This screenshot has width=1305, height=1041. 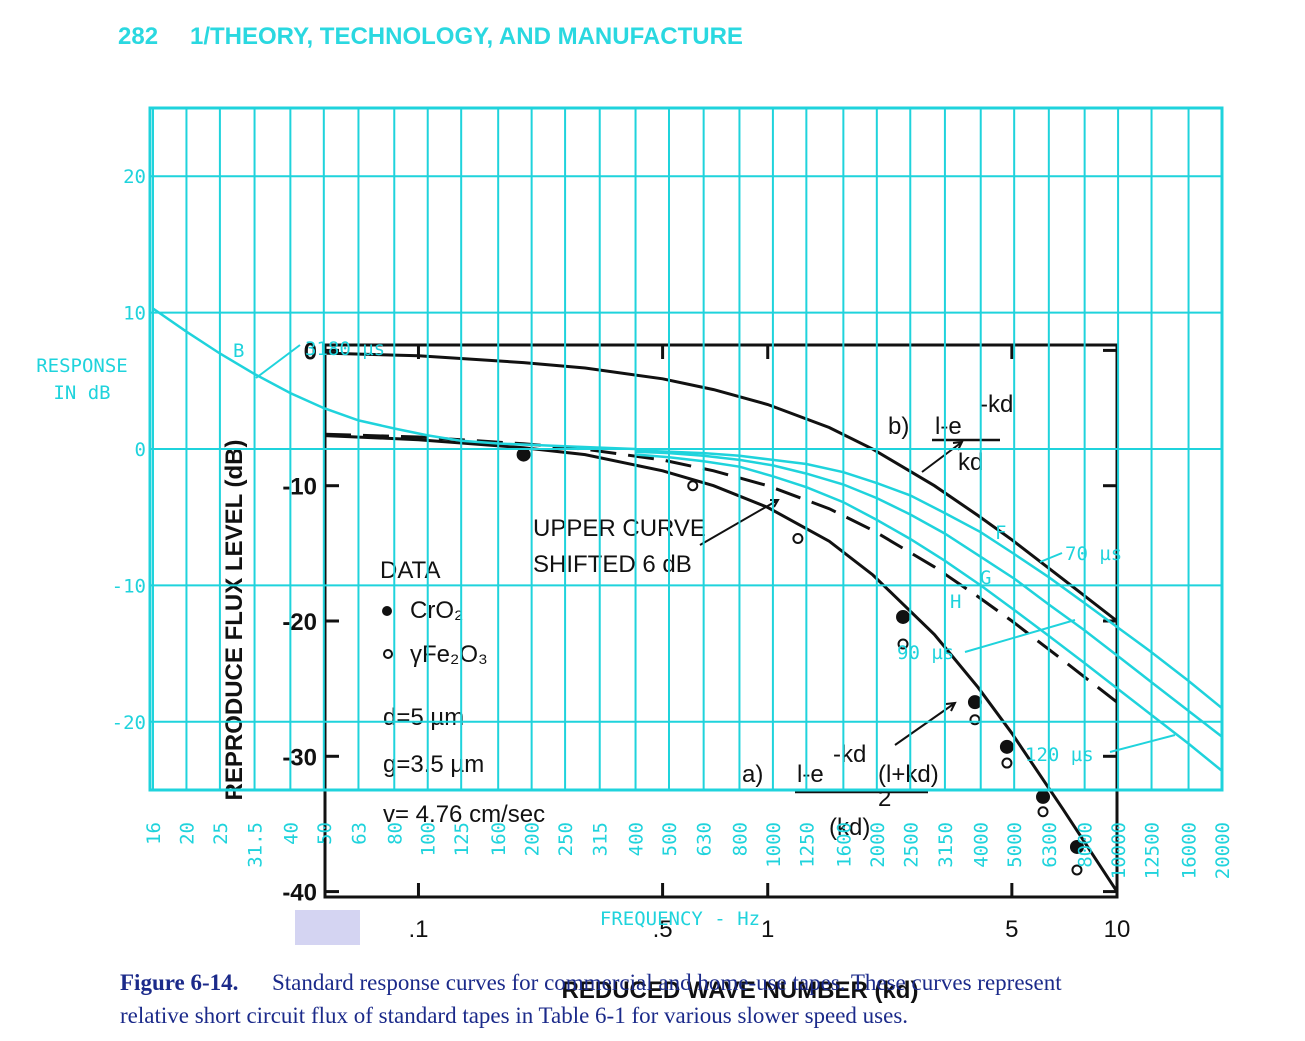 What do you see at coordinates (670, 839) in the screenshot?
I see `x-tick-label: 500` at bounding box center [670, 839].